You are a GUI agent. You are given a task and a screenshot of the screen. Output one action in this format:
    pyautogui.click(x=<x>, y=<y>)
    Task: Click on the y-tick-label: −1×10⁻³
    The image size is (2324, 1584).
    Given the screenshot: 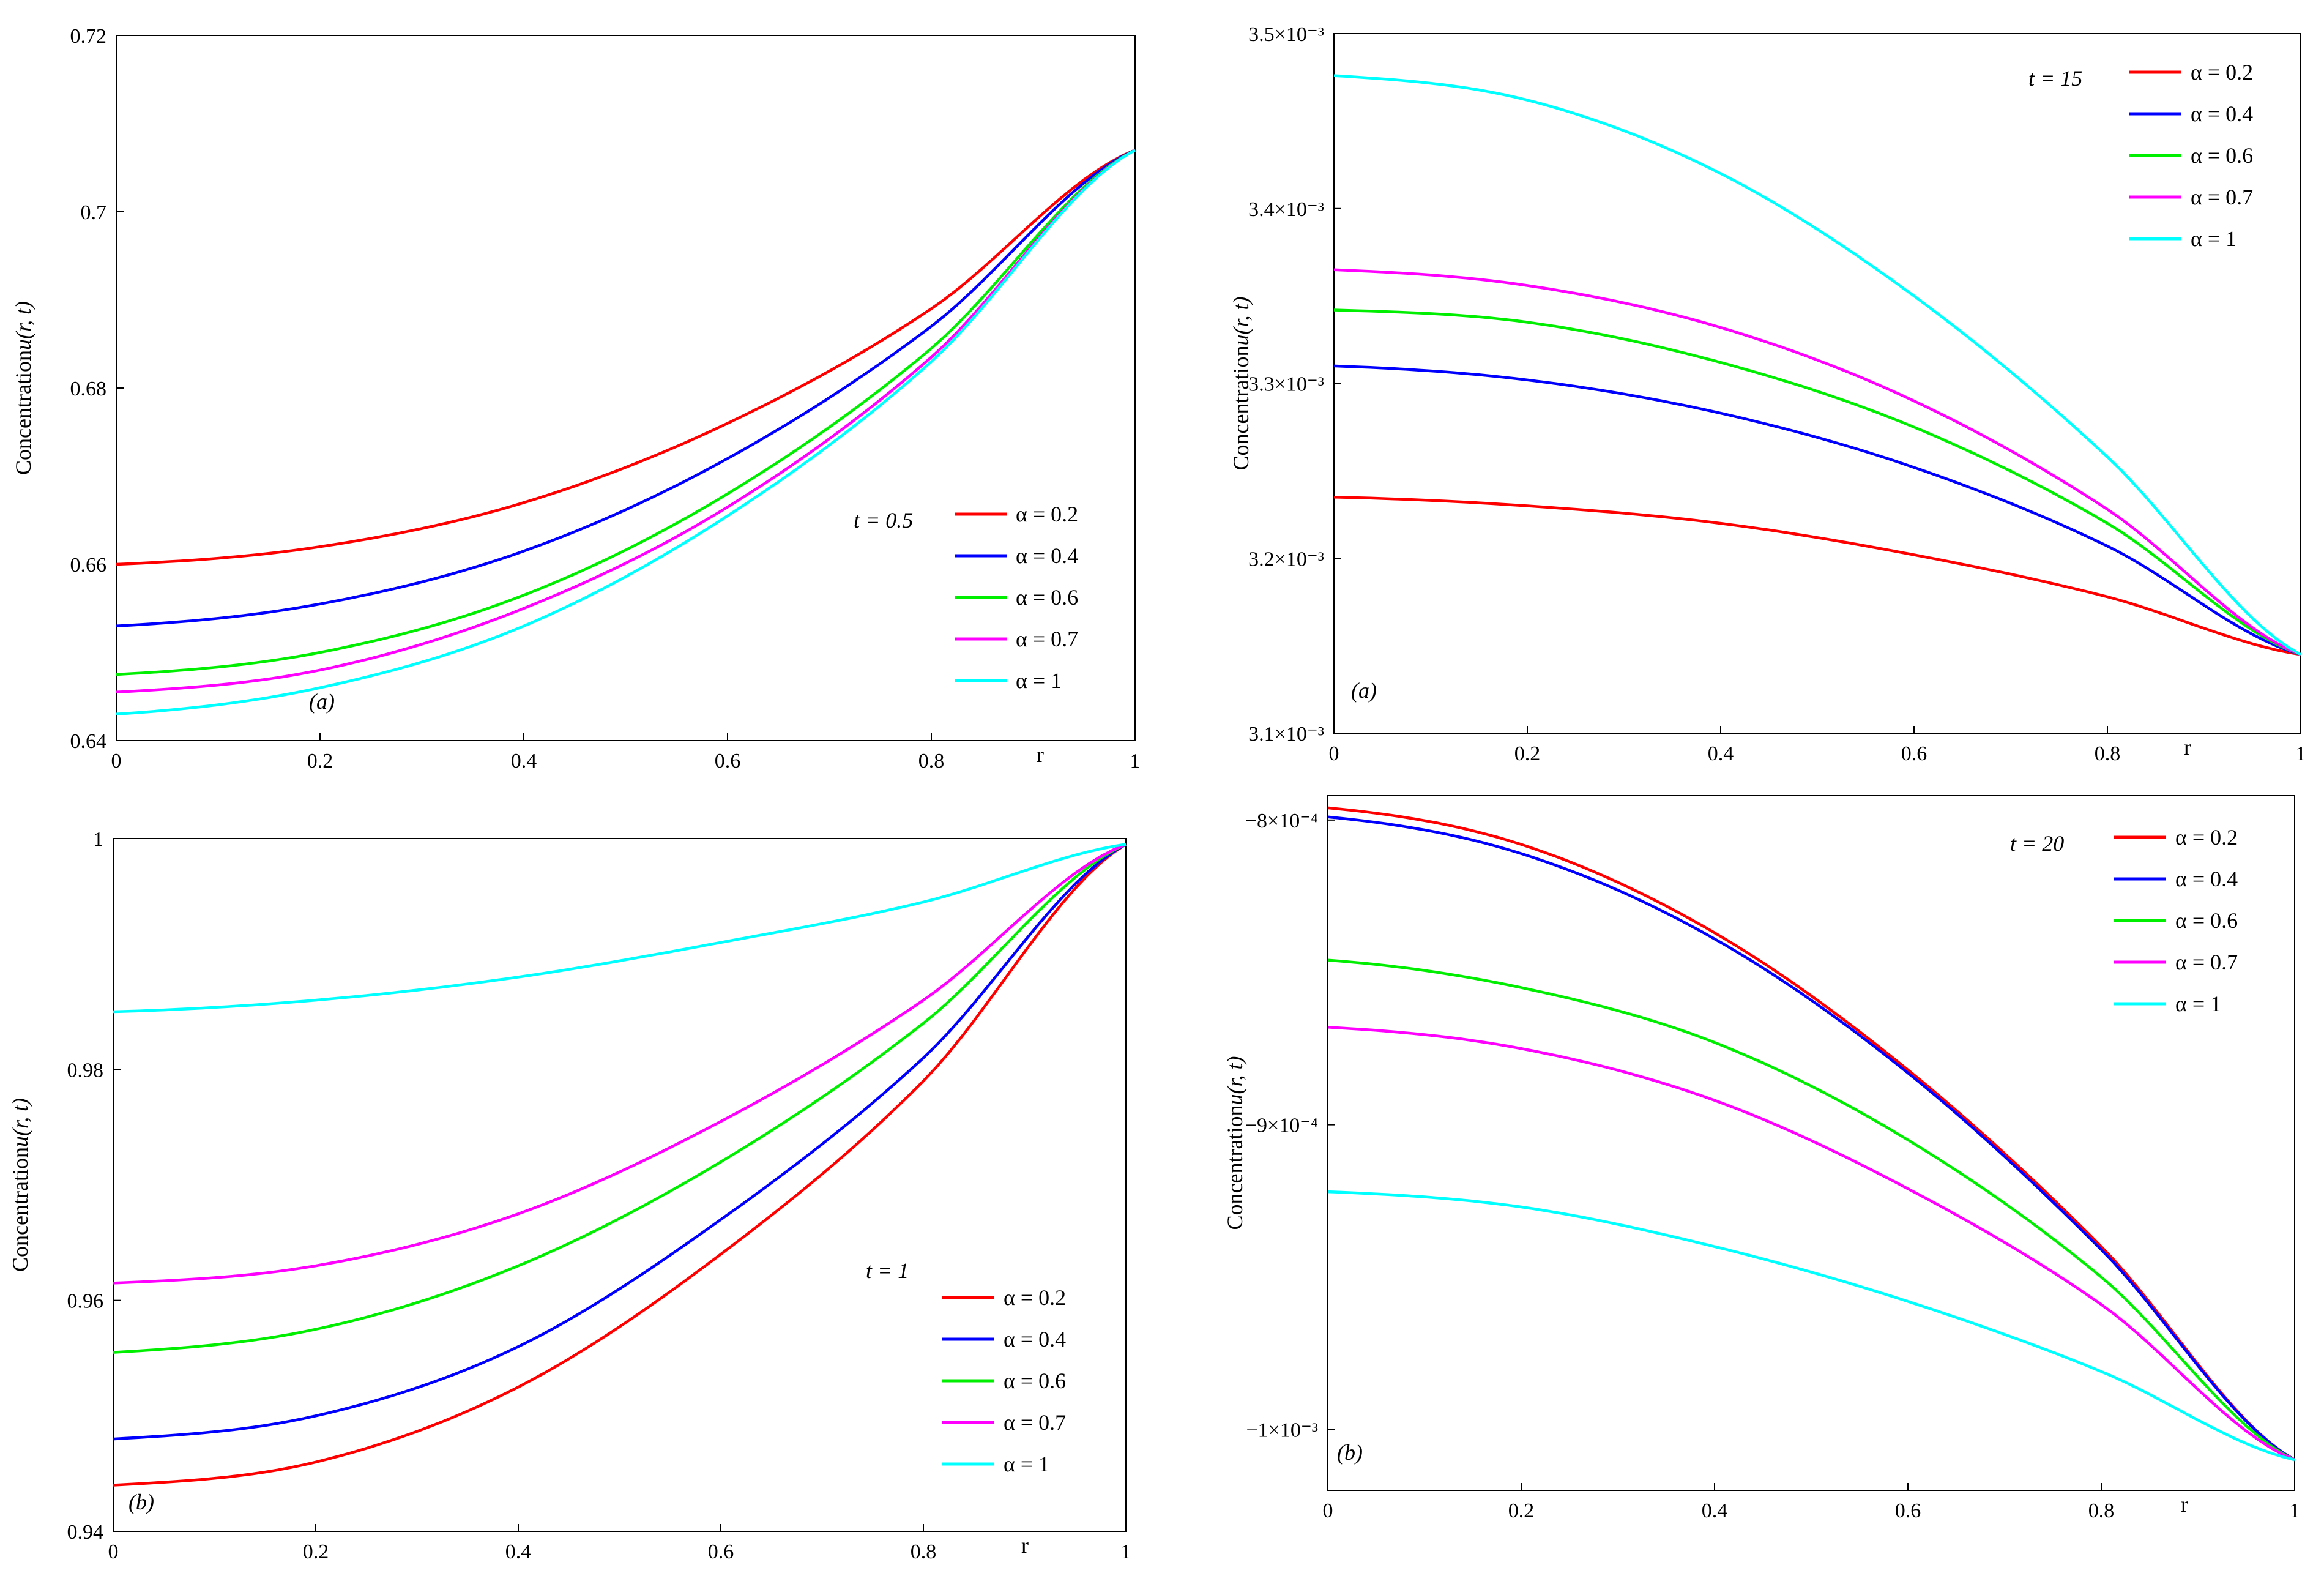 What is the action you would take?
    pyautogui.click(x=1282, y=1430)
    